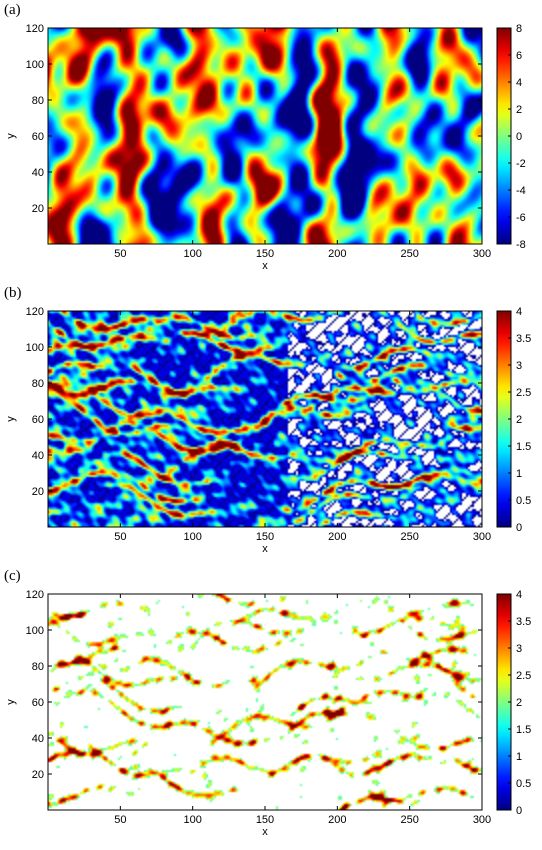 The height and width of the screenshot is (850, 542). Describe the element at coordinates (521, 191) in the screenshot. I see `colorbar-tick-label: -4` at that location.